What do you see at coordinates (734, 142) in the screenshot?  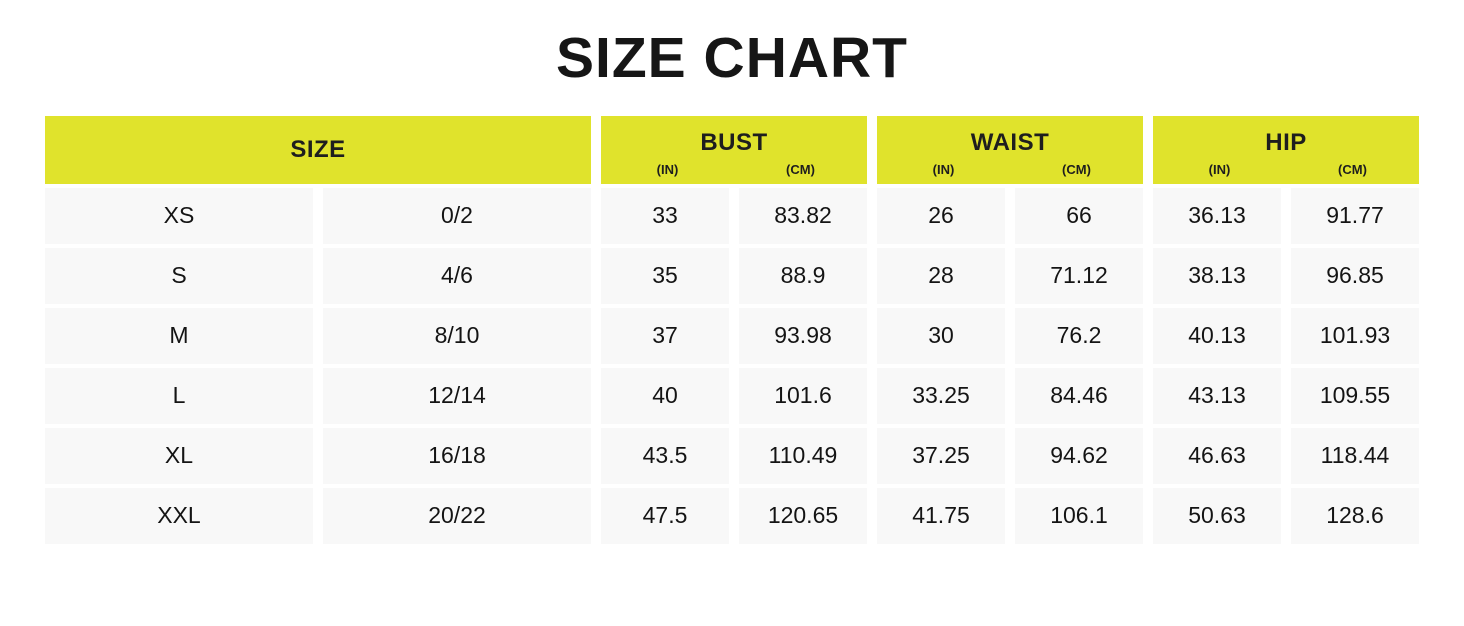 I see `header-label-bust: BUST` at bounding box center [734, 142].